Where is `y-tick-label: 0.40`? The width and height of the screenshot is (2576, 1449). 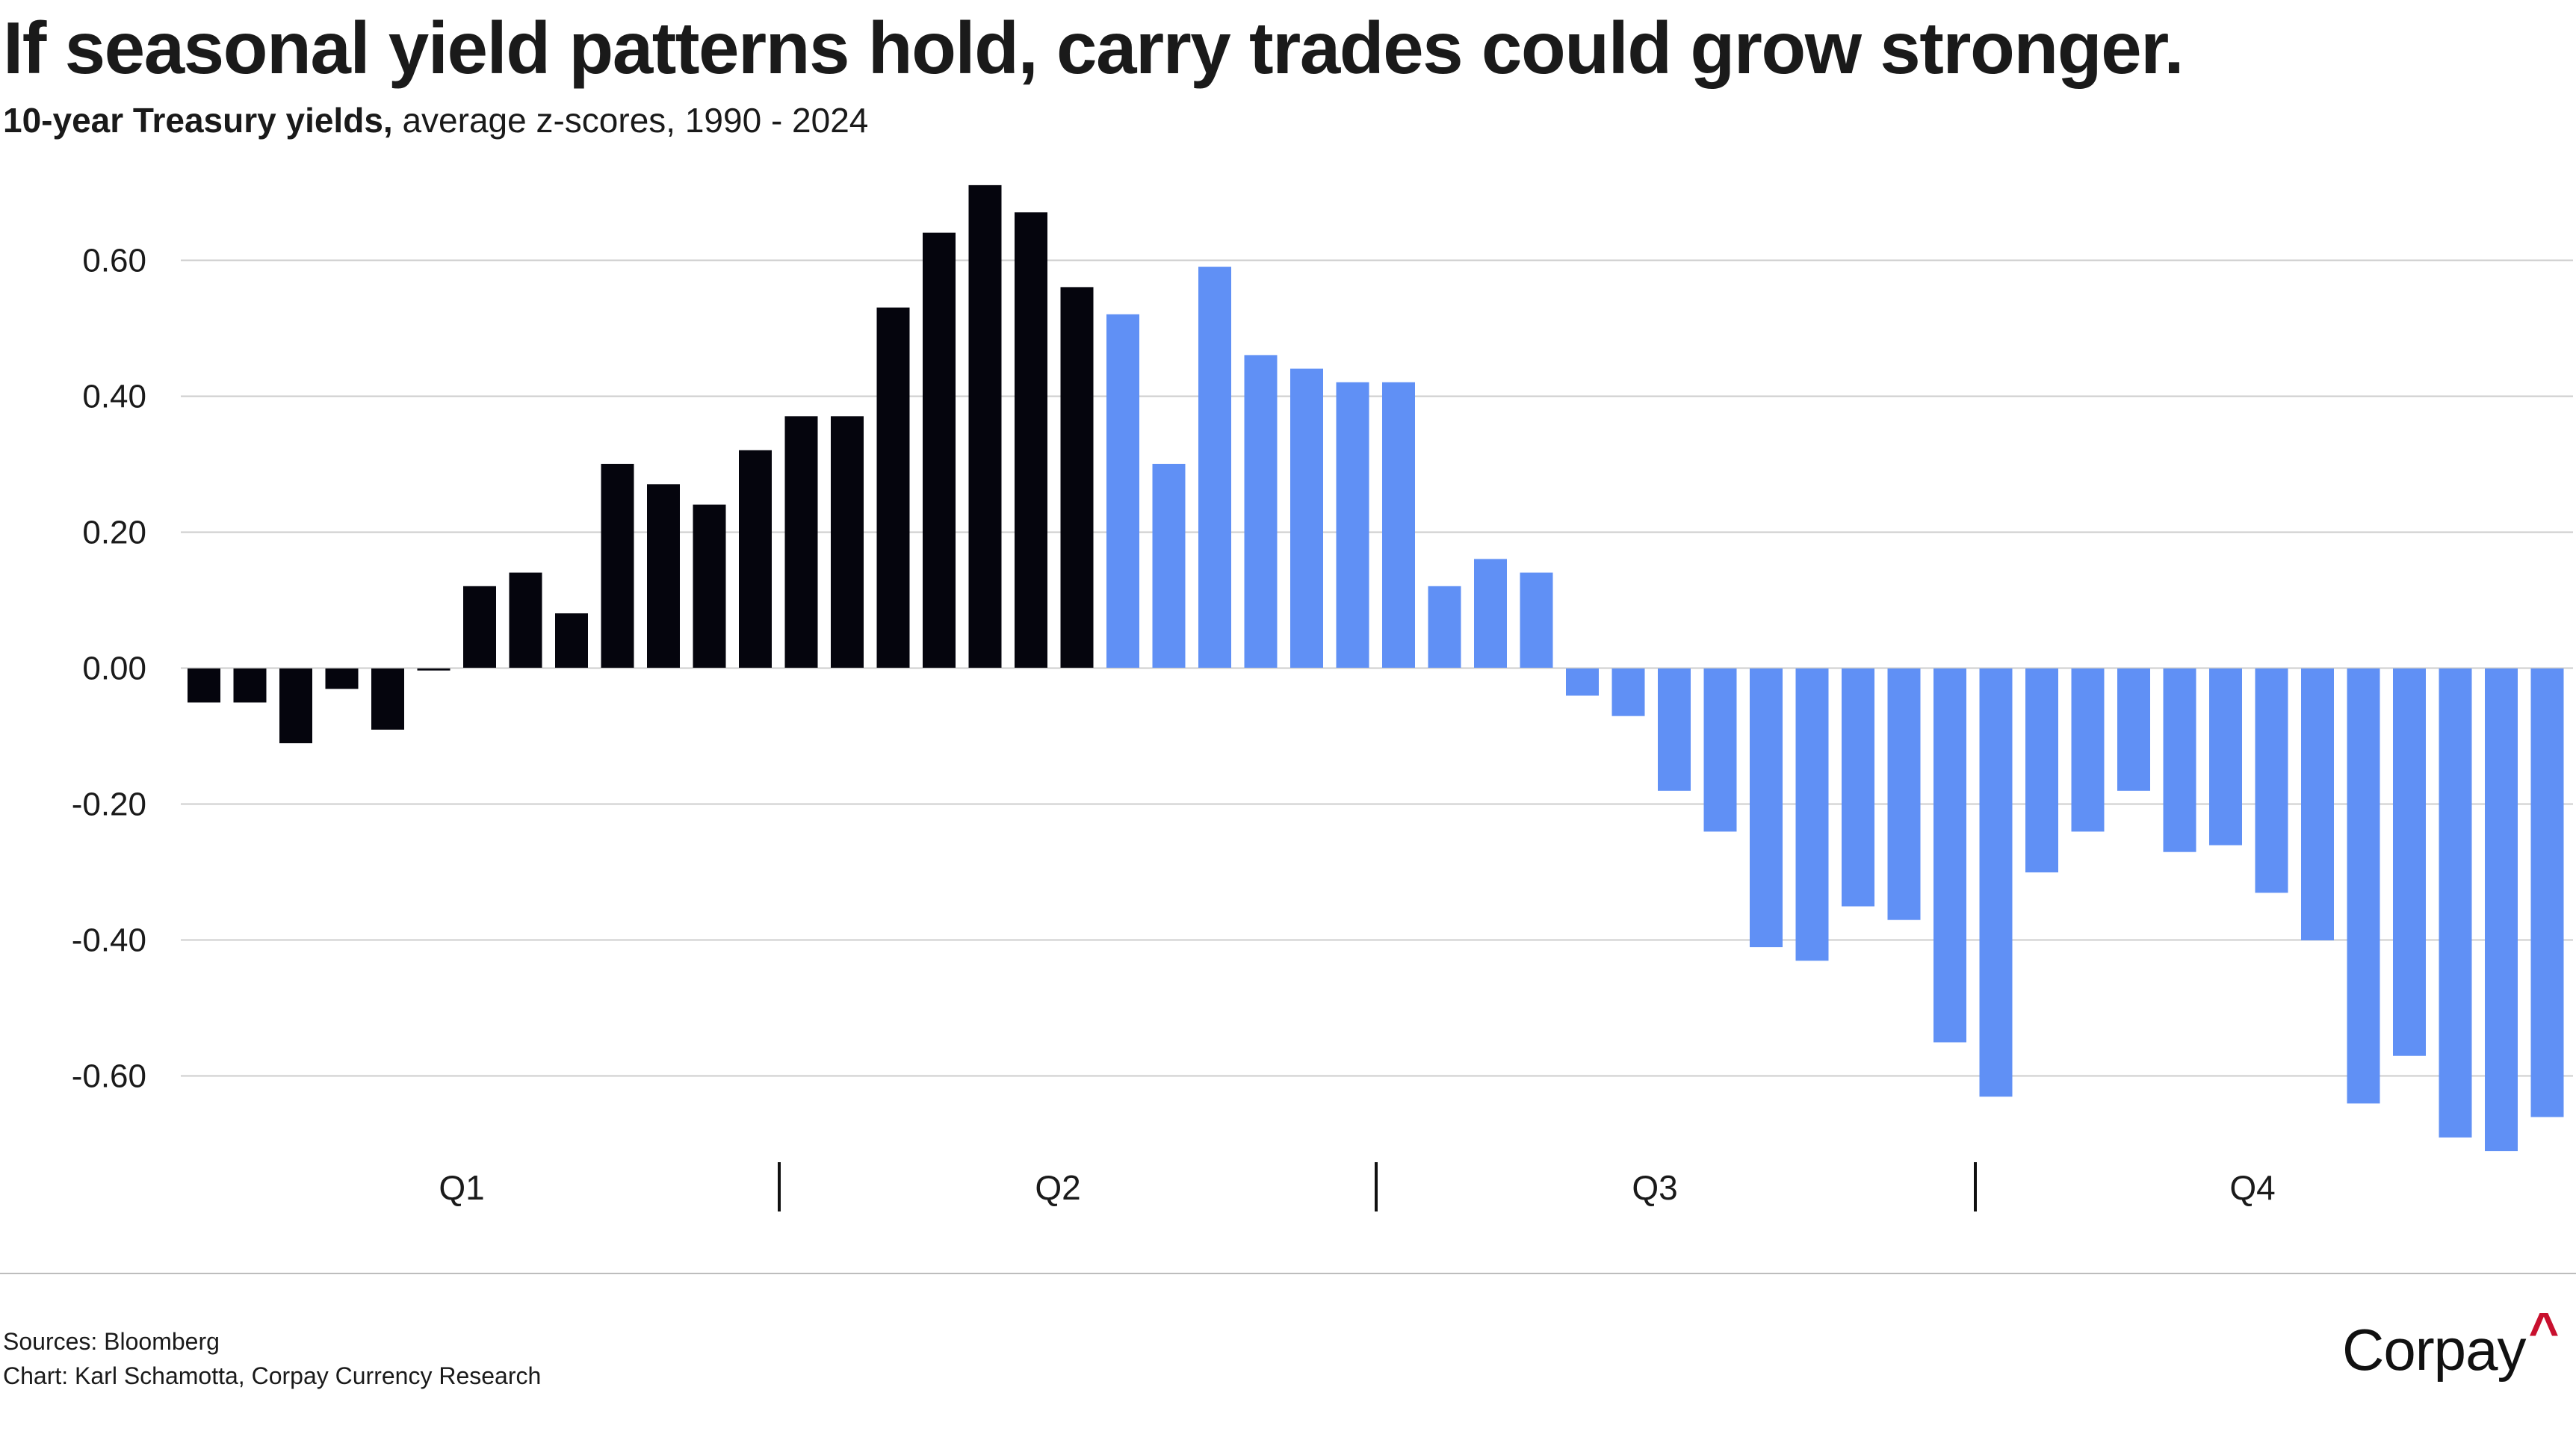 y-tick-label: 0.40 is located at coordinates (114, 397).